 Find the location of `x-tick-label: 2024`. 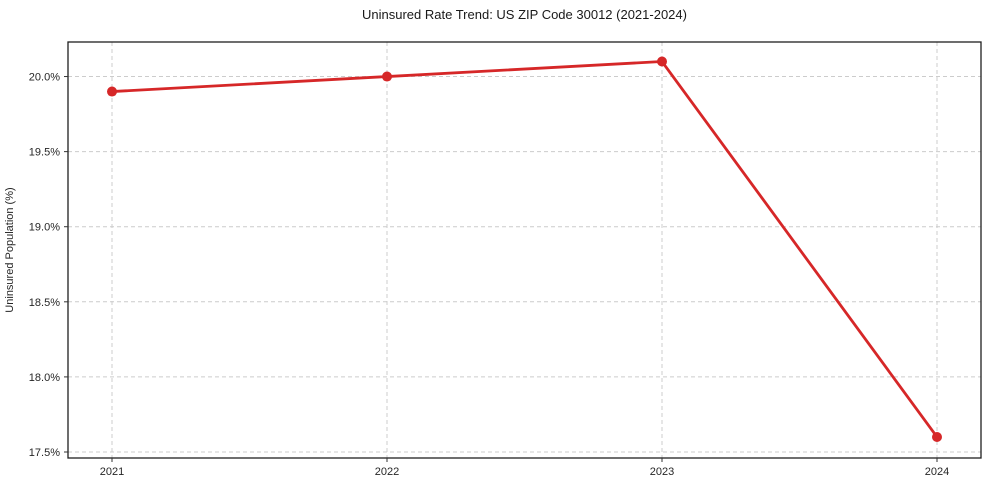

x-tick-label: 2024 is located at coordinates (937, 472).